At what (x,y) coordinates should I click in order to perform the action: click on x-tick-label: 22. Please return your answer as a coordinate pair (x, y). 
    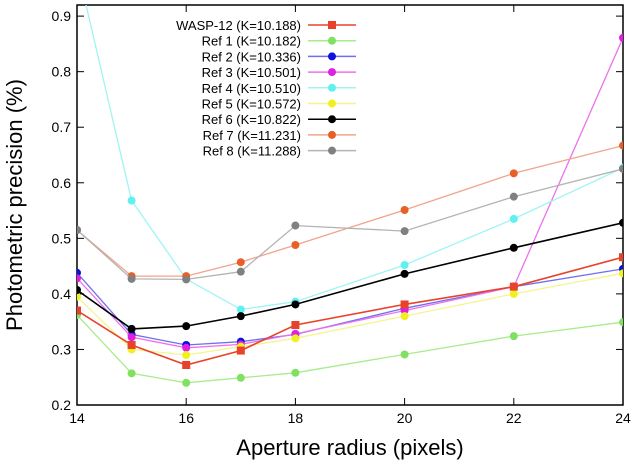
    Looking at the image, I should click on (514, 418).